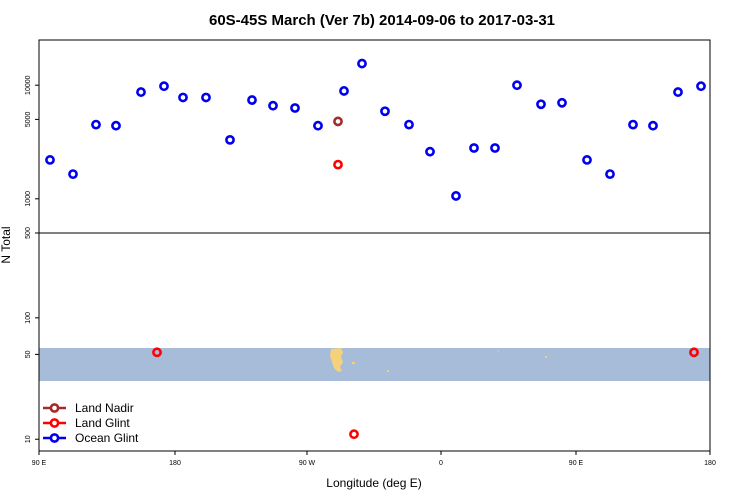 The height and width of the screenshot is (500, 750). Describe the element at coordinates (28, 199) in the screenshot. I see `y-tick-label: 1000` at that location.